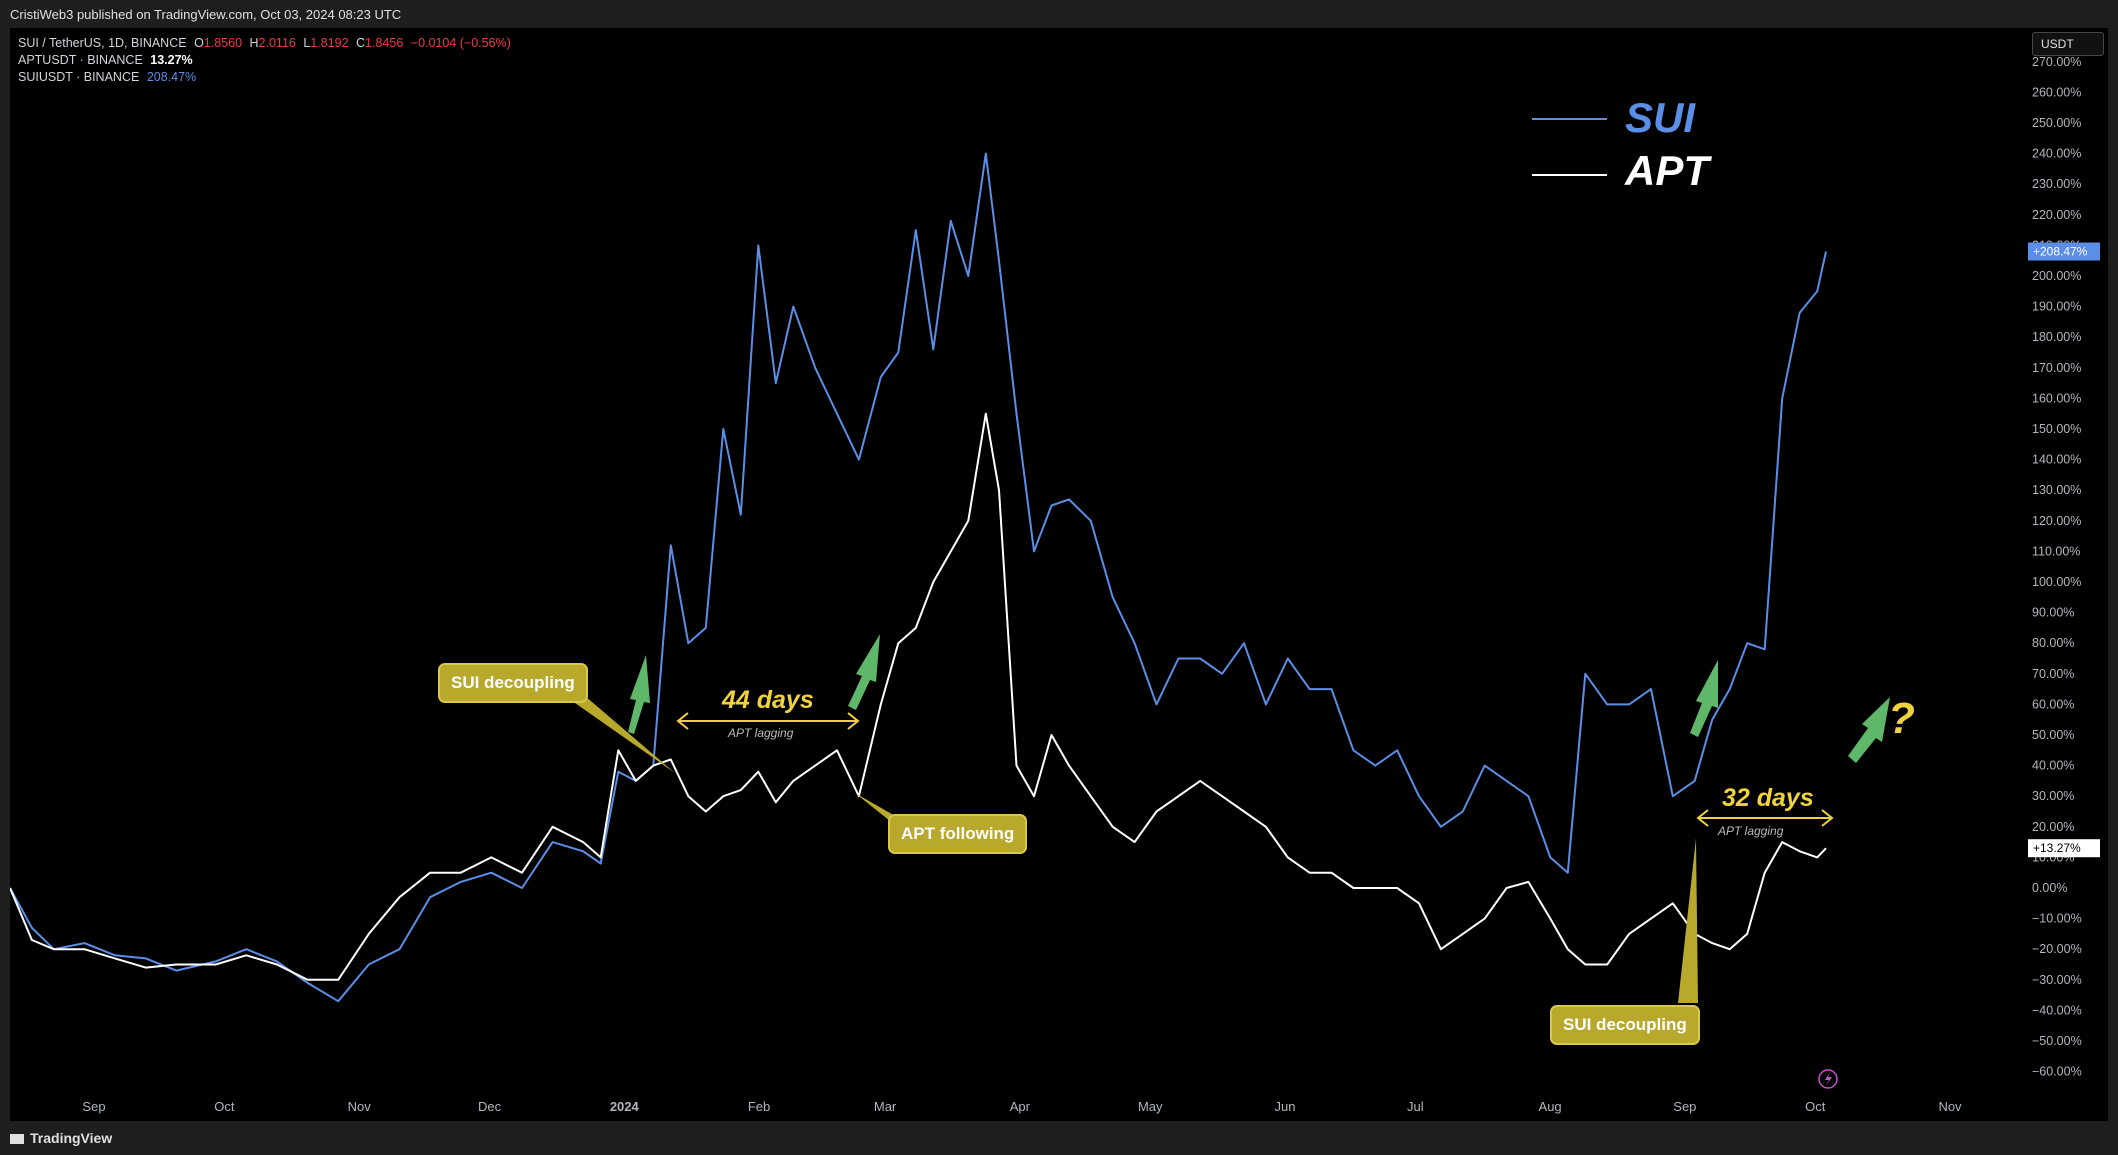 The height and width of the screenshot is (1155, 2118). What do you see at coordinates (79, 77) in the screenshot?
I see `sui-legend-name: SUIUSDT · BINANCE` at bounding box center [79, 77].